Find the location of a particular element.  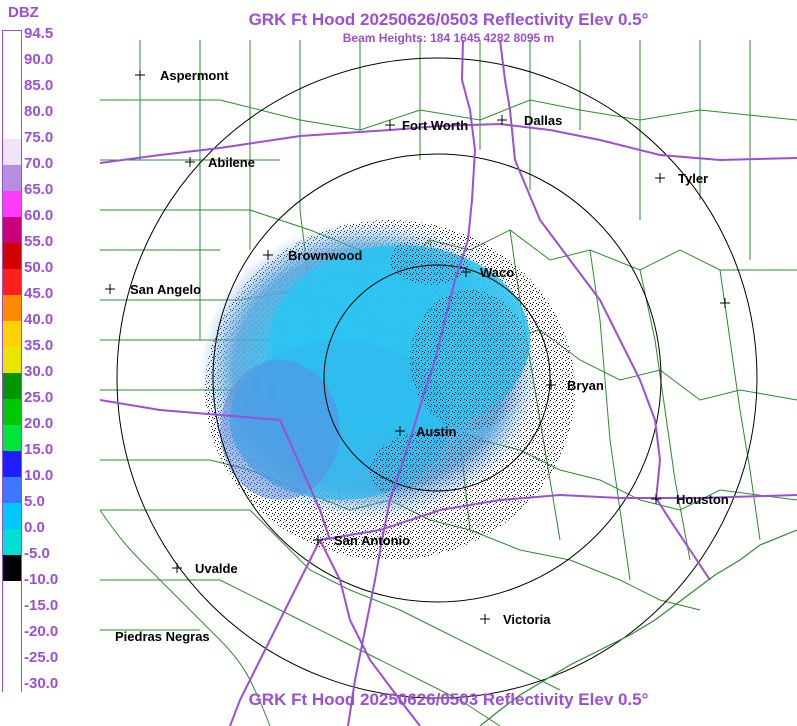

city-label: Piedras Negras is located at coordinates (162, 636).